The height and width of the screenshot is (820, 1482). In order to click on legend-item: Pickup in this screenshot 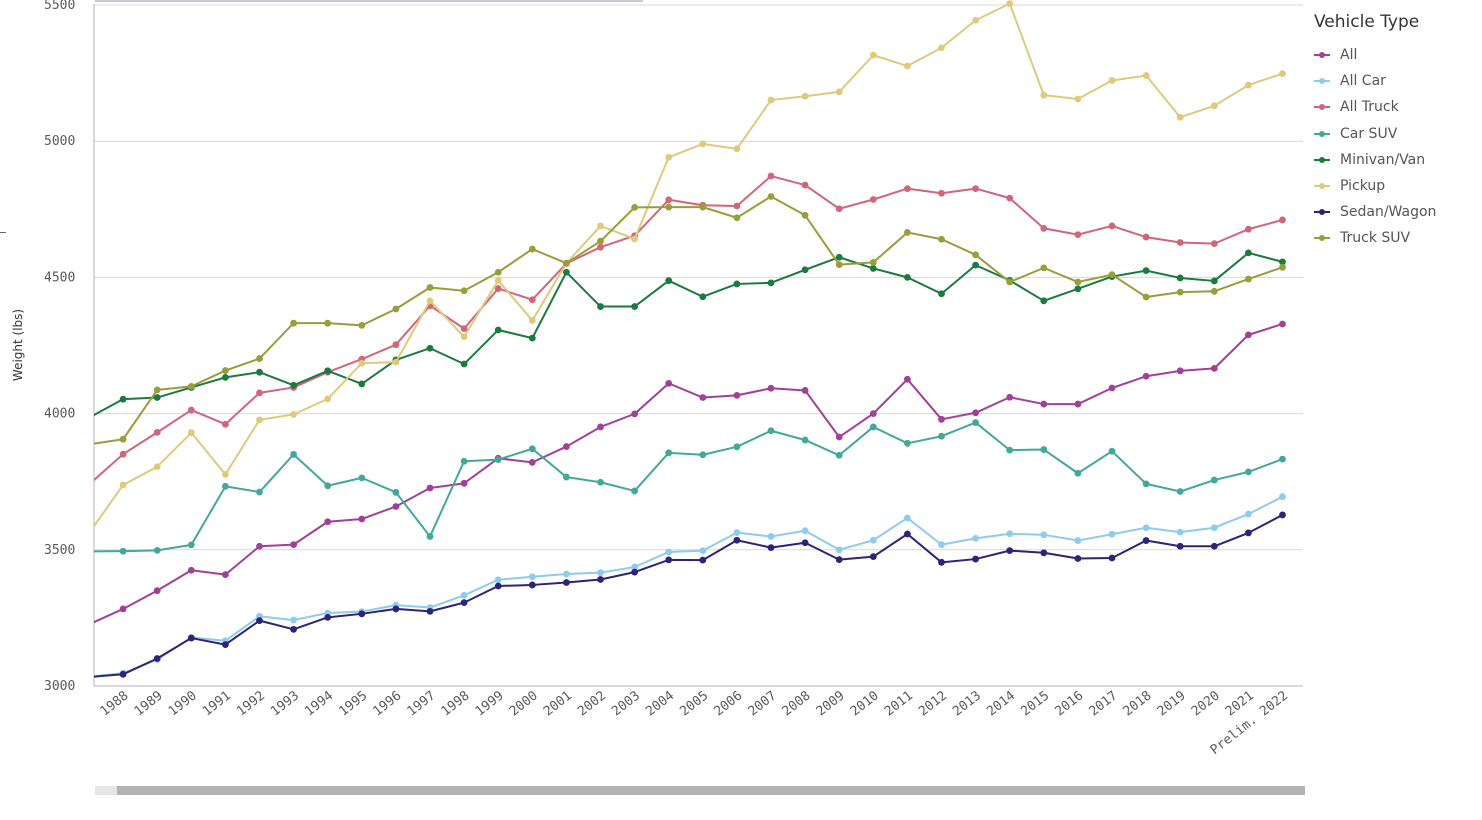, I will do `click(1394, 186)`.